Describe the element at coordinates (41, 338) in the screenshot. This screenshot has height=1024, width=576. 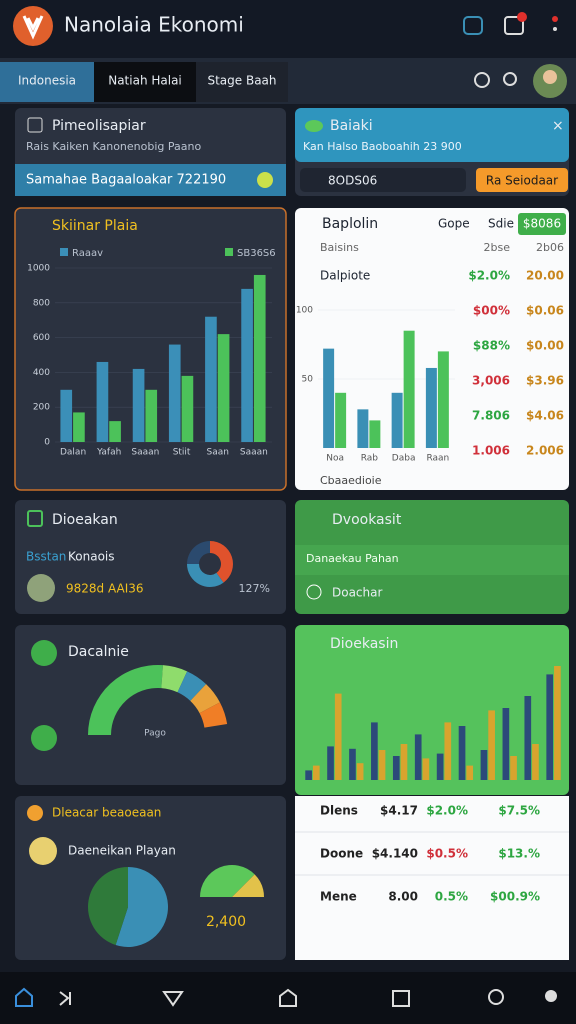
I see `y-tick-label: 600` at that location.